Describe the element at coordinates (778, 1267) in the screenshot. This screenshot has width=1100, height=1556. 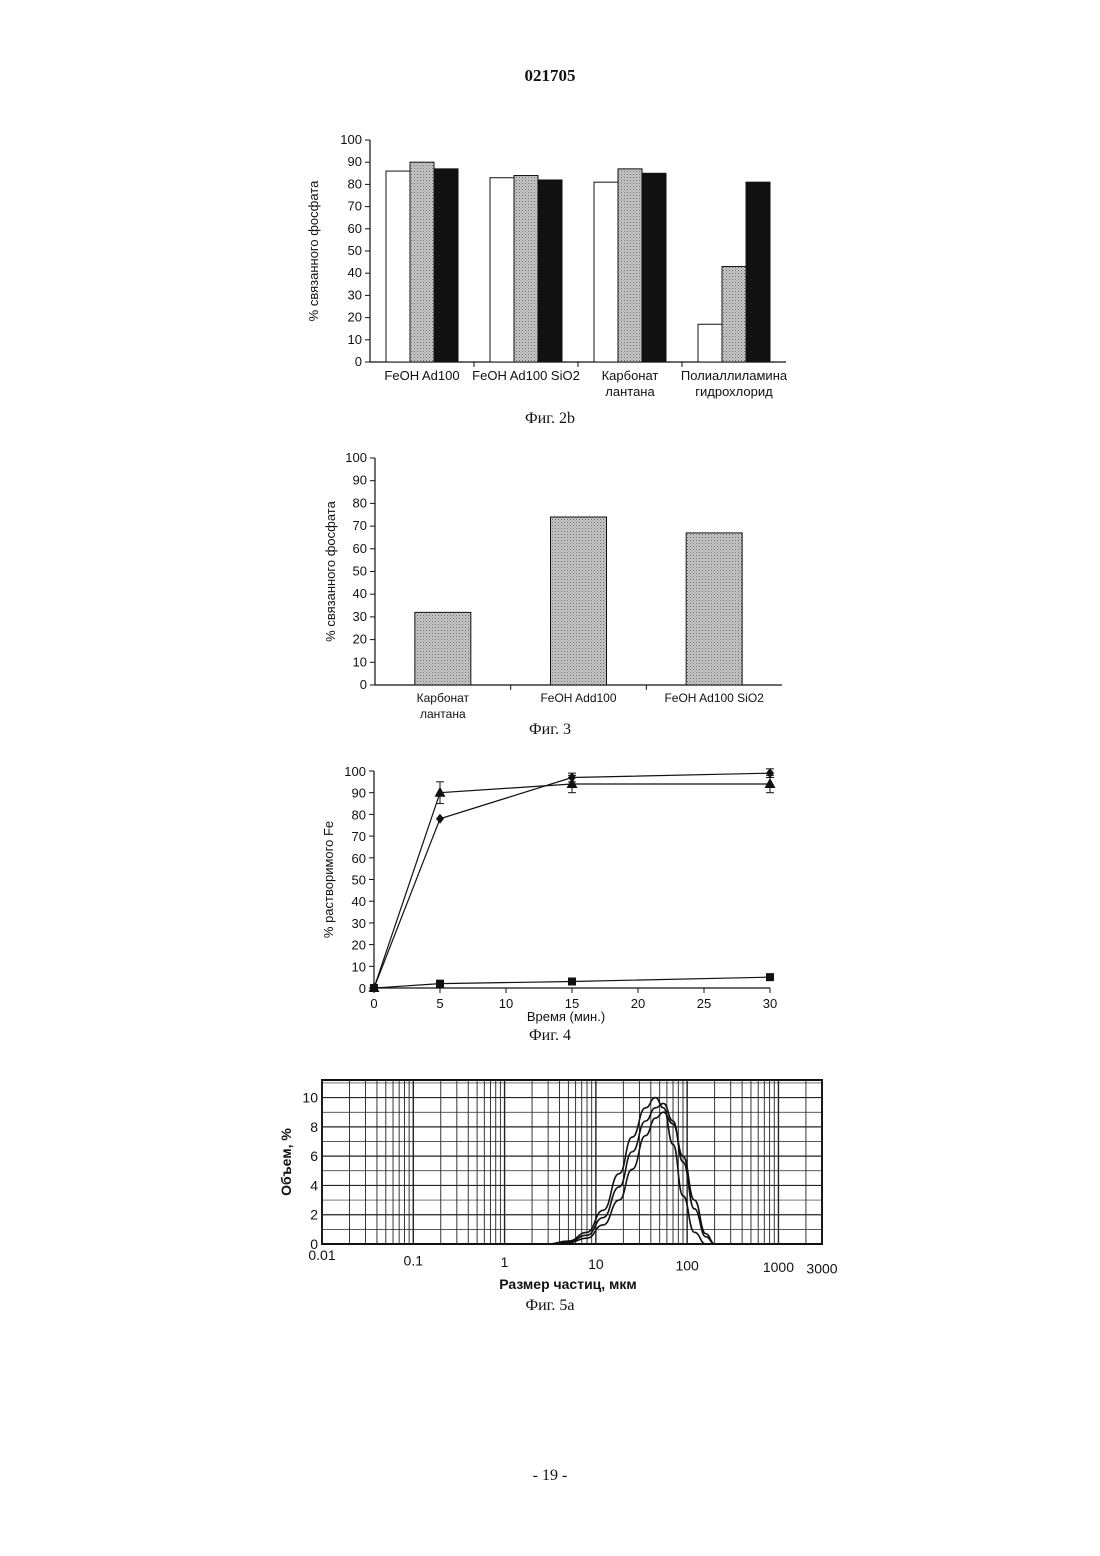
I see `x-tick-label: 1000` at that location.